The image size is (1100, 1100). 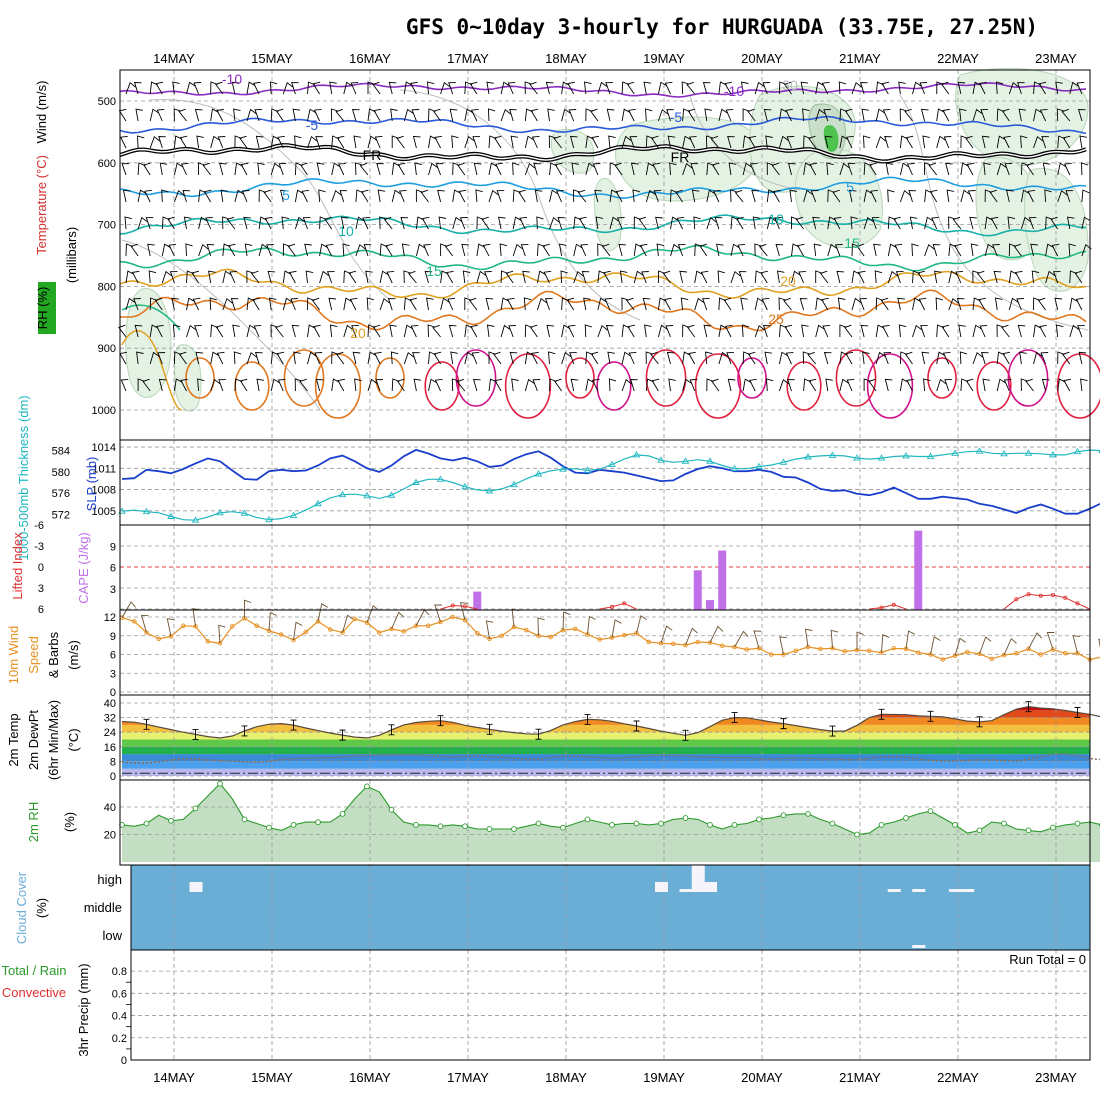 I want to click on date-label-top: 14MAY, so click(x=174, y=58).